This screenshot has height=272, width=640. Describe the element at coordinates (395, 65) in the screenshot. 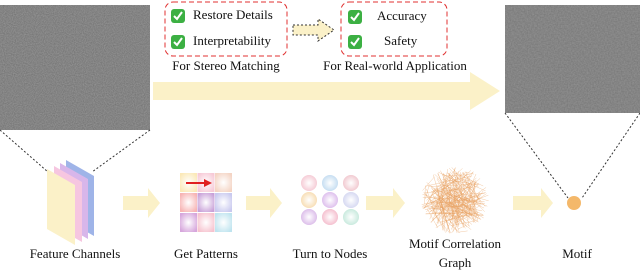

I see `caption: For Real-world Application` at that location.